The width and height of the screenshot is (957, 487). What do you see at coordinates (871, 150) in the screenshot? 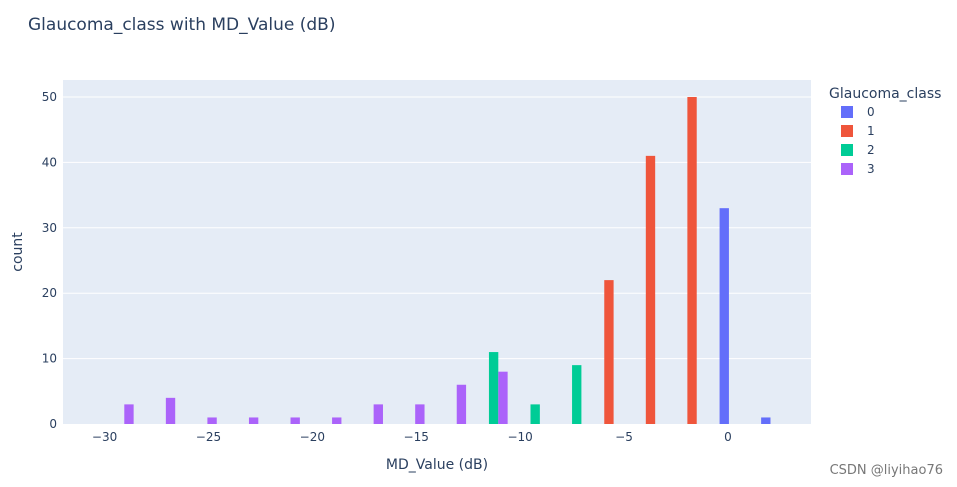
I see `legend-label-2: 2` at bounding box center [871, 150].